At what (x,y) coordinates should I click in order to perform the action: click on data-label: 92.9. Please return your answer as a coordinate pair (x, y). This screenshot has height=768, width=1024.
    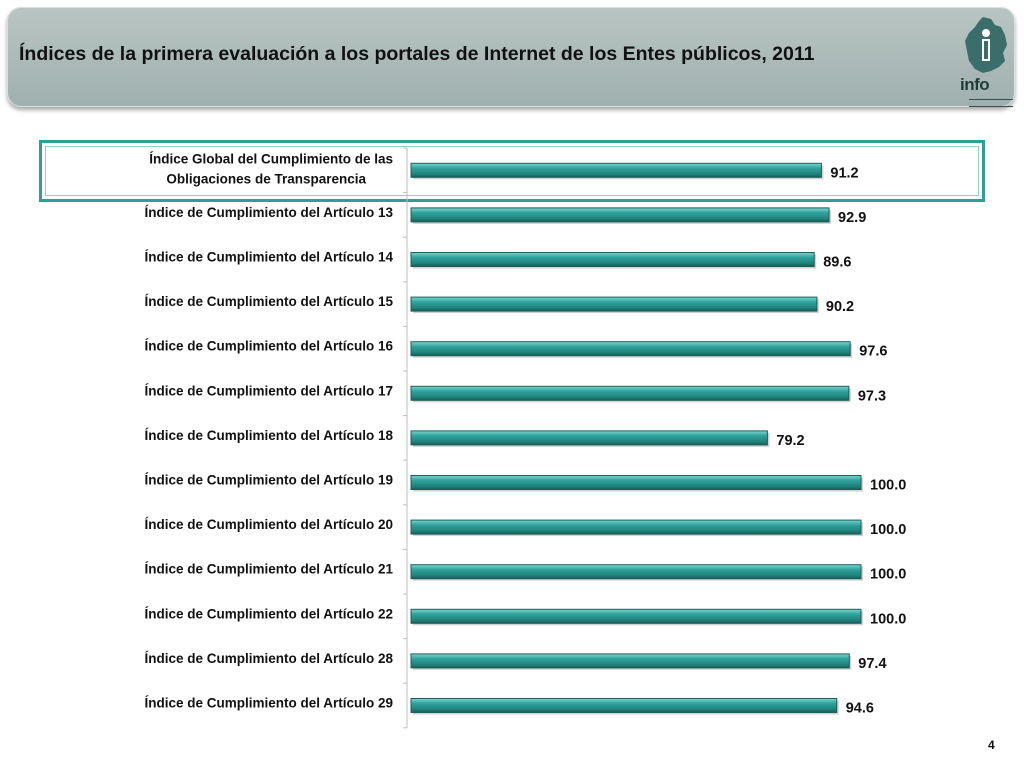
    Looking at the image, I should click on (852, 218).